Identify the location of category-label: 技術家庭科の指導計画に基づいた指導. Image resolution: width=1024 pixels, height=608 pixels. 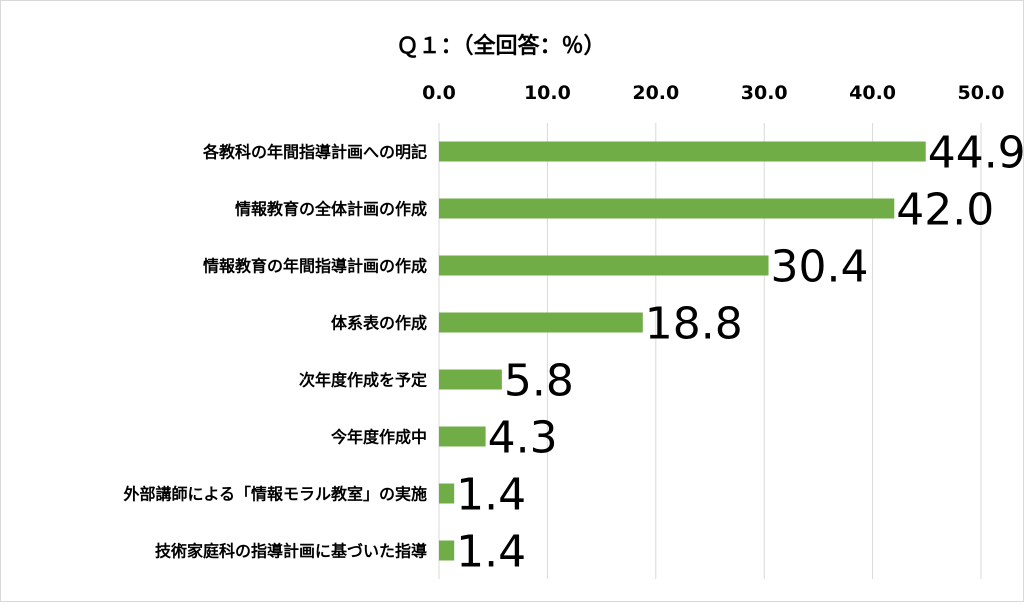
(291, 551).